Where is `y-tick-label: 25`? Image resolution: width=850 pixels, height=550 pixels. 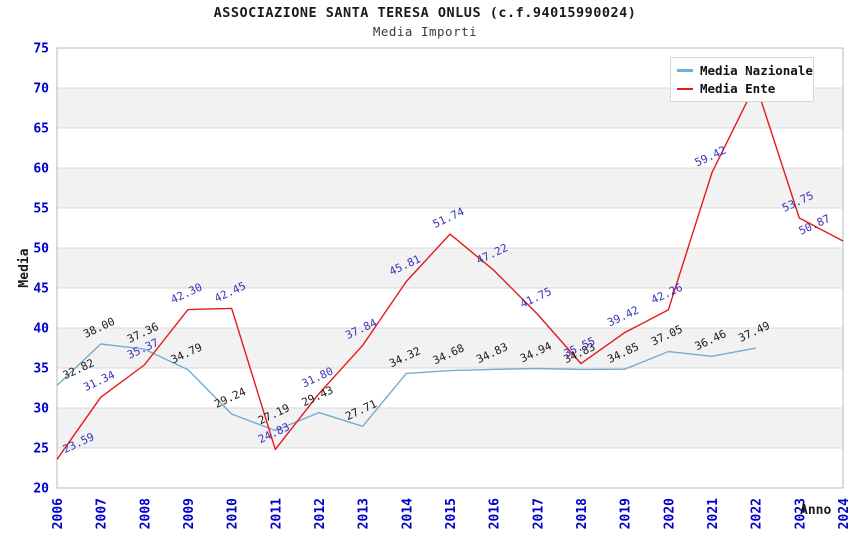 y-tick-label: 25 is located at coordinates (41, 449).